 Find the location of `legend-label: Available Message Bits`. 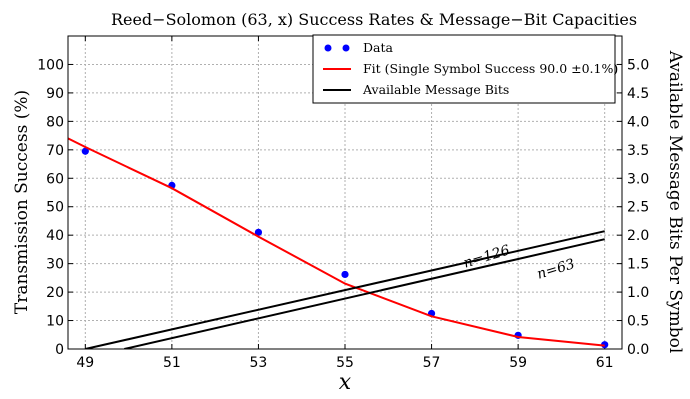

legend-label: Available Message Bits is located at coordinates (435, 89).